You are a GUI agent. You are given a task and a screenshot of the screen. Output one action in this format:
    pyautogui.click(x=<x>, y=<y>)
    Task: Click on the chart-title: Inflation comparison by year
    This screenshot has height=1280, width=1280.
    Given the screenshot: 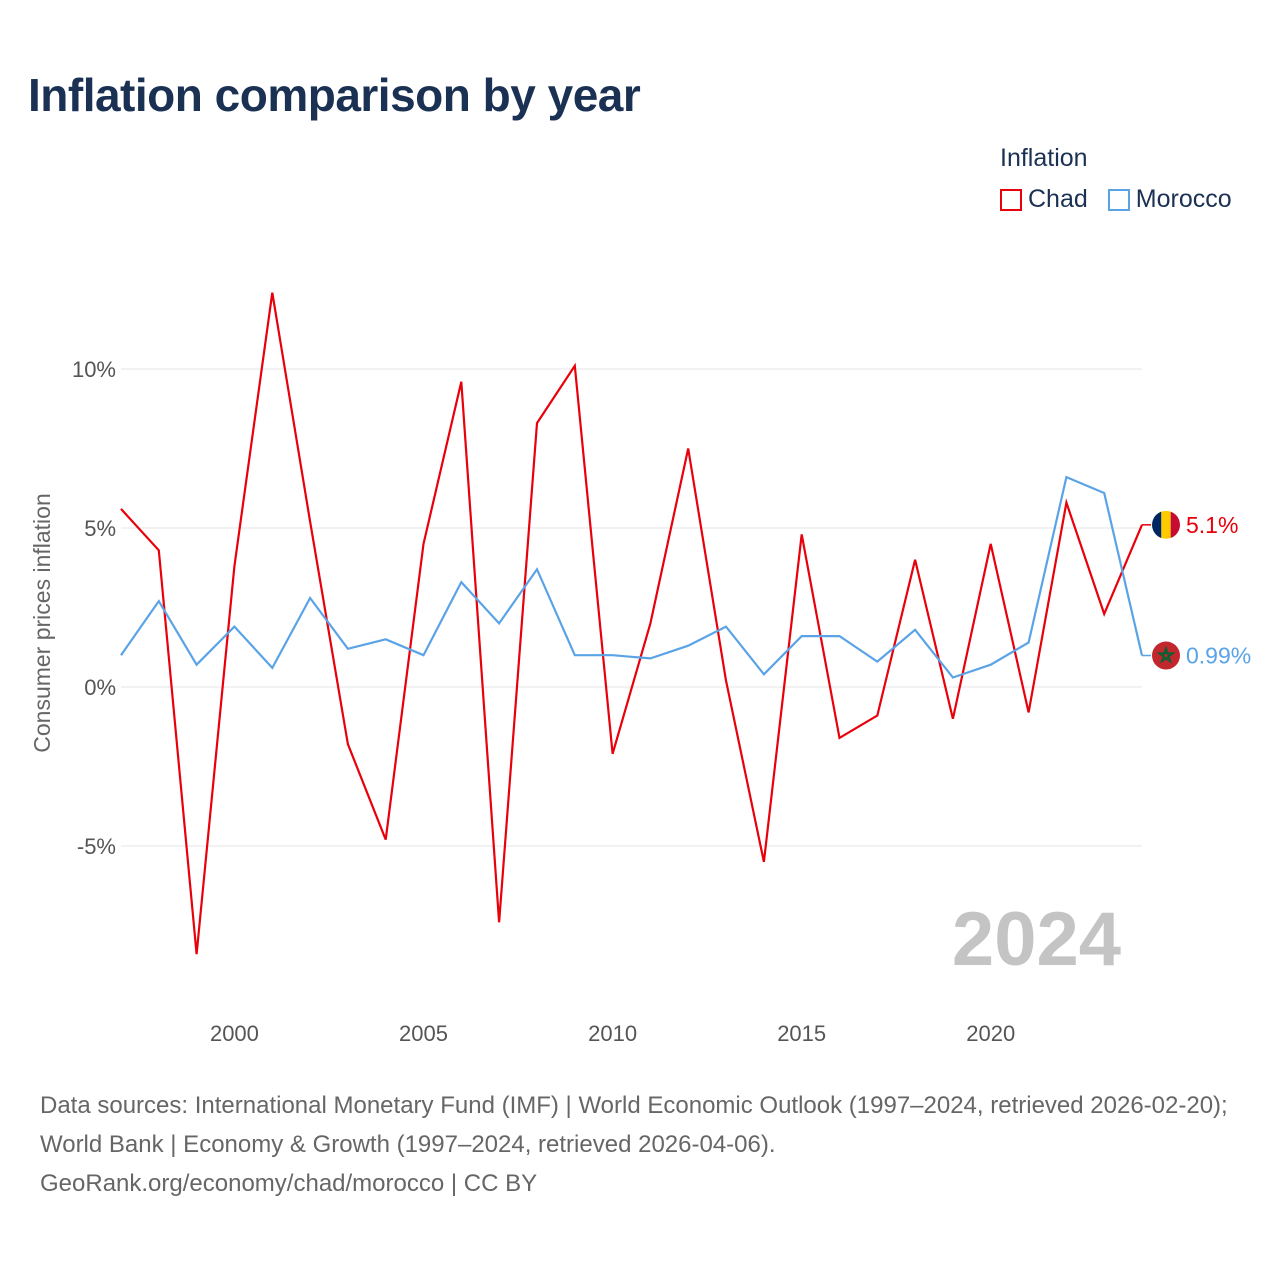 What is the action you would take?
    pyautogui.click(x=334, y=95)
    